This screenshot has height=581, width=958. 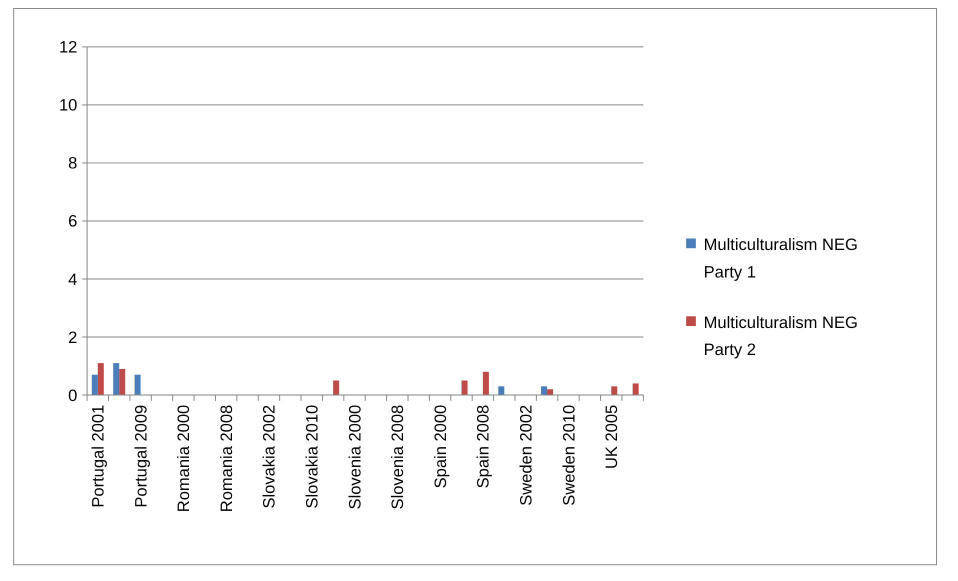 I want to click on x-tick-label: Spain 2000, so click(x=440, y=446).